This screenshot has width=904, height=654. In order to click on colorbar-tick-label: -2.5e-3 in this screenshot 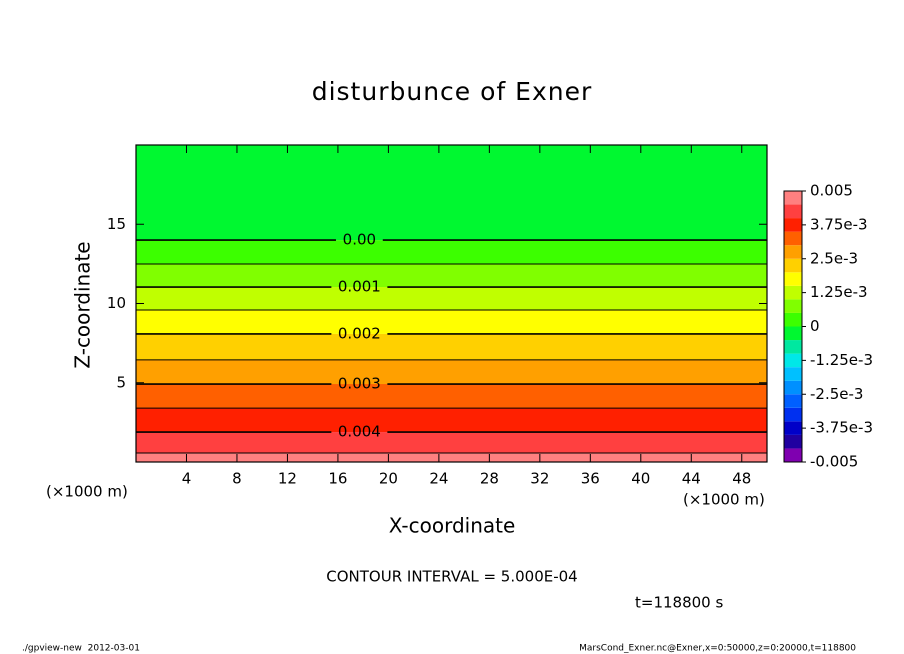, I will do `click(836, 394)`.